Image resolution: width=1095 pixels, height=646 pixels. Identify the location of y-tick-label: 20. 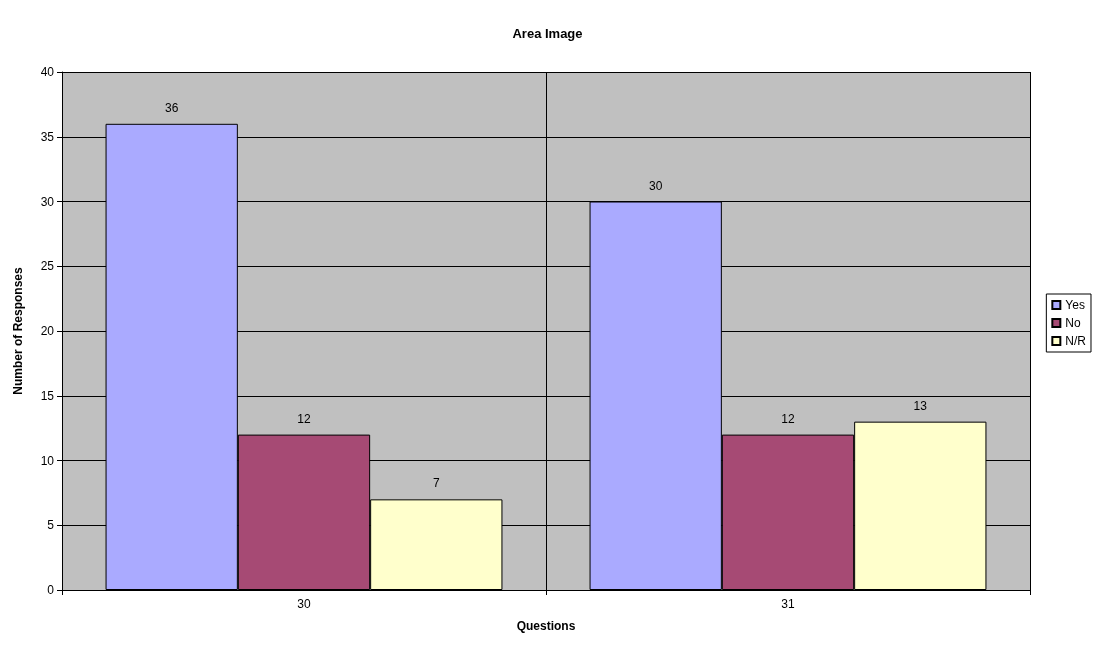
(47, 331).